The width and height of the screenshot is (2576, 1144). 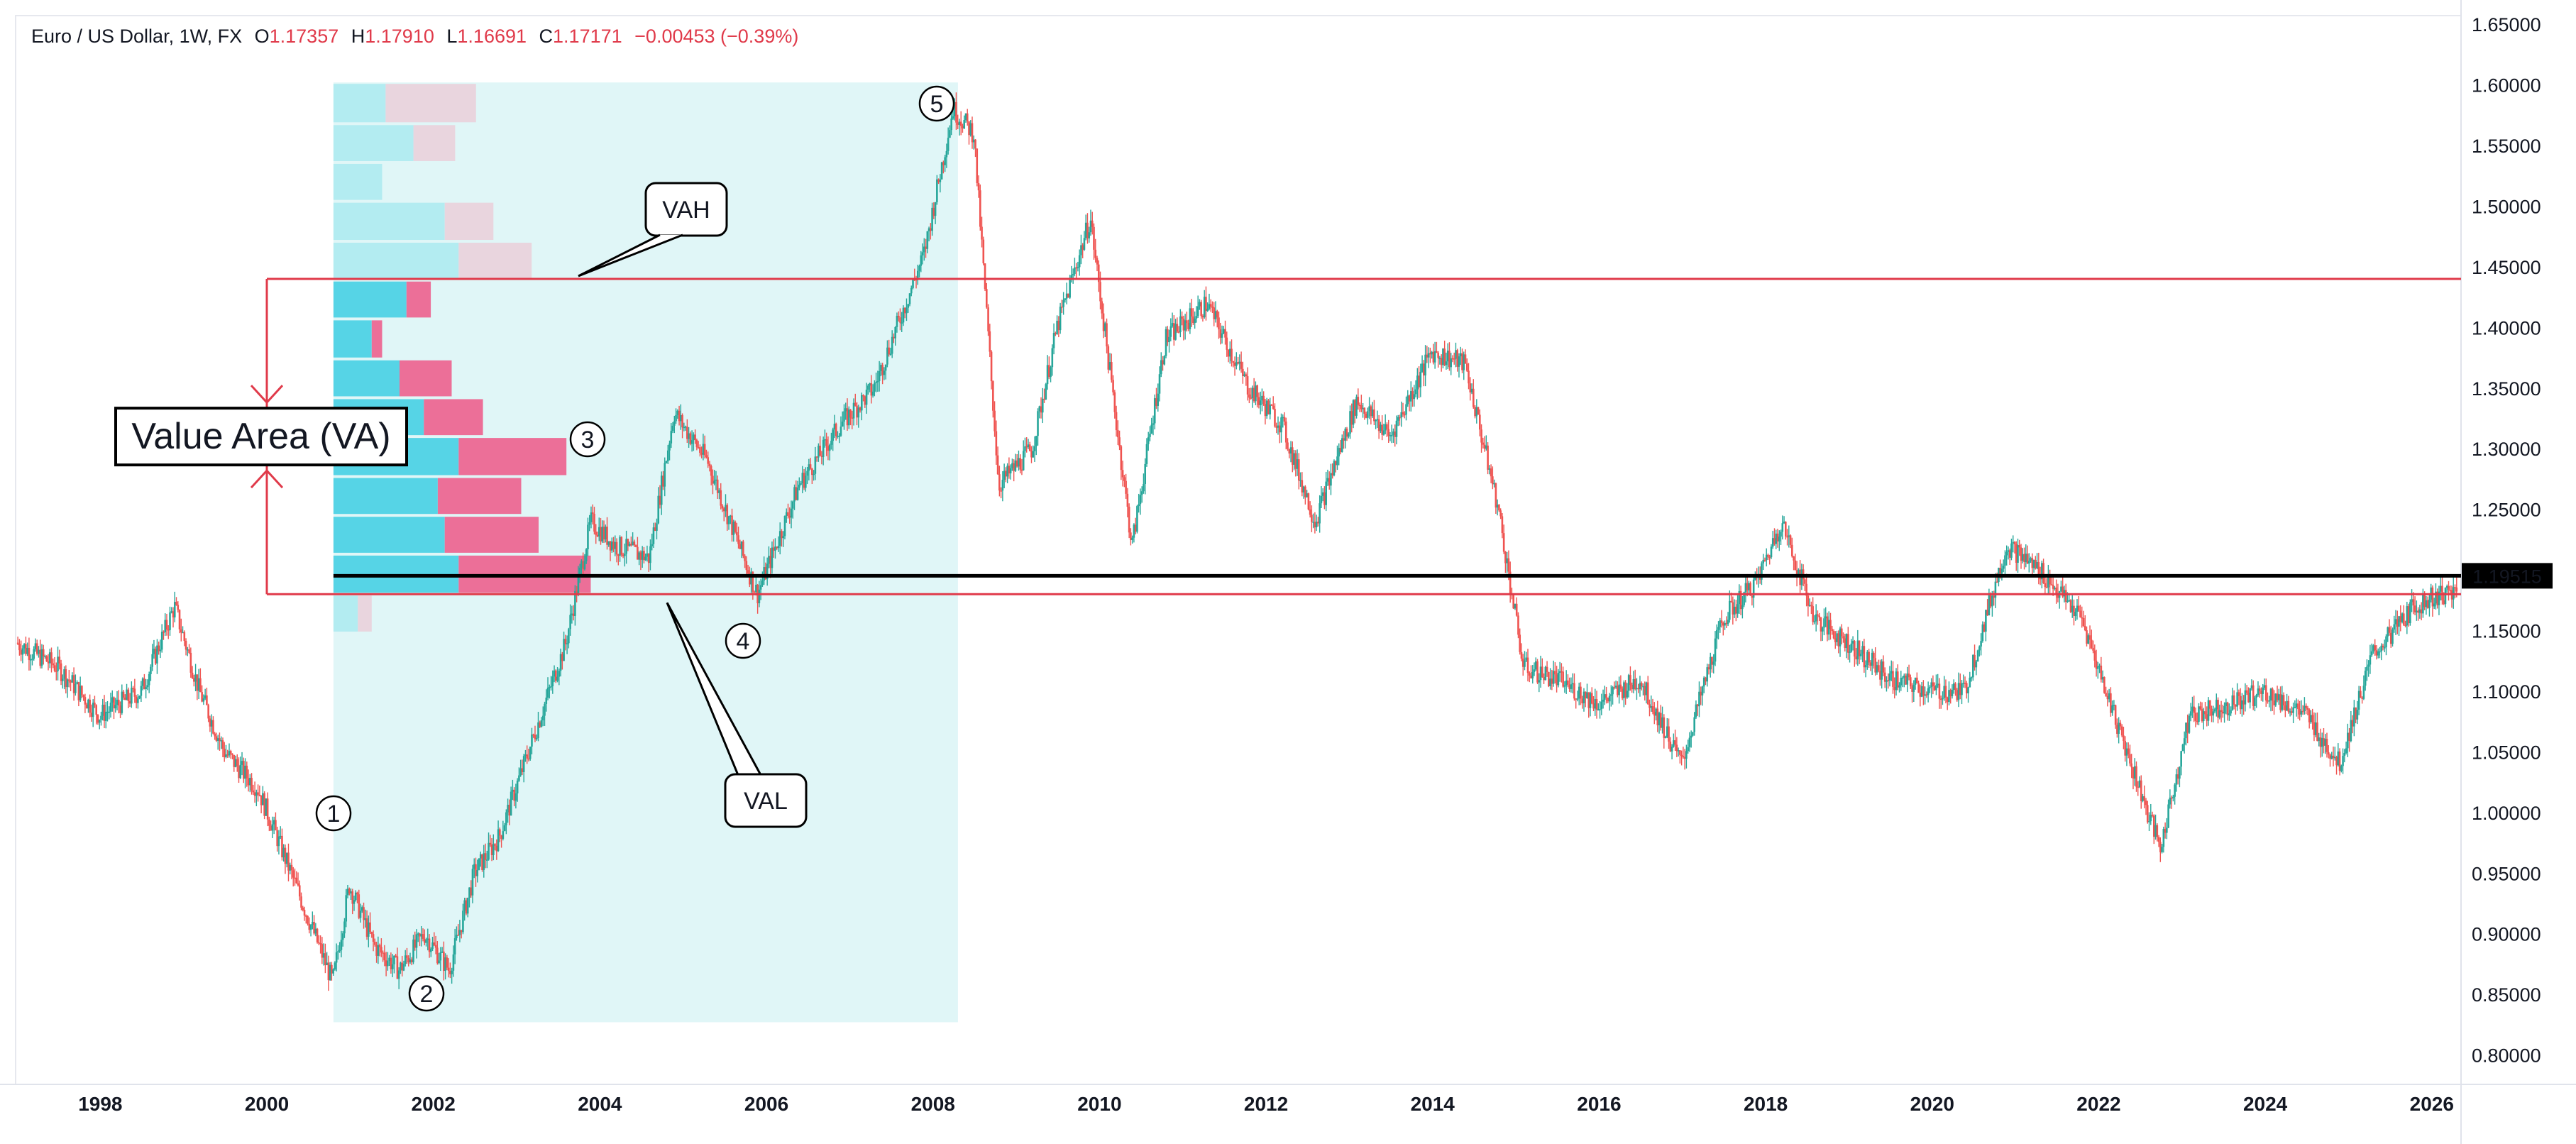 I want to click on profile-row-down, so click(x=453, y=418).